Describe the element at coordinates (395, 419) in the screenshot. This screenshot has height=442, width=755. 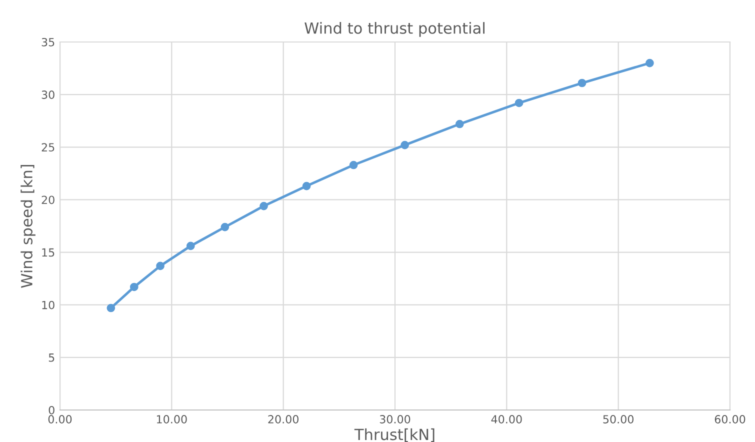
I see `x-tick-label: 30.00` at that location.